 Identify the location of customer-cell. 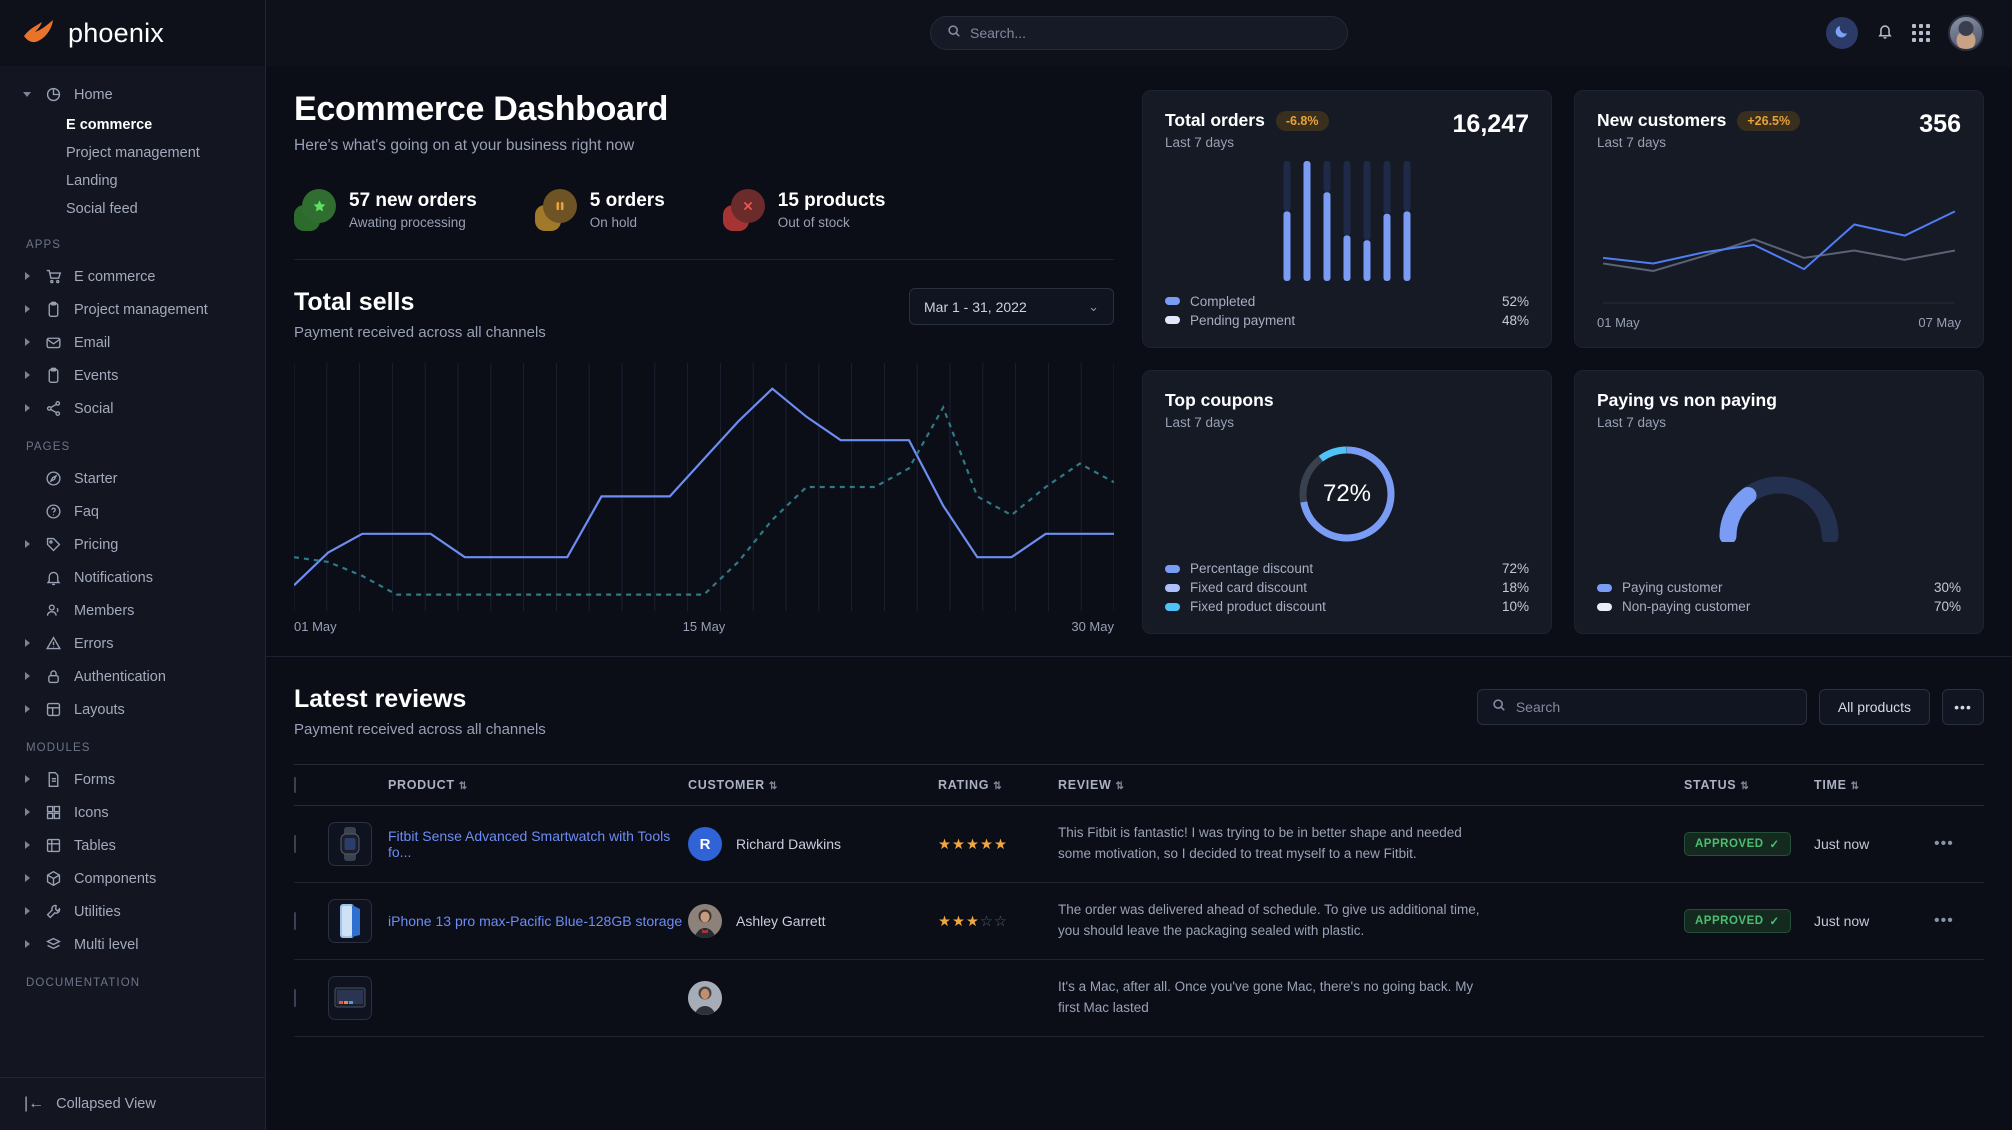
(813, 998).